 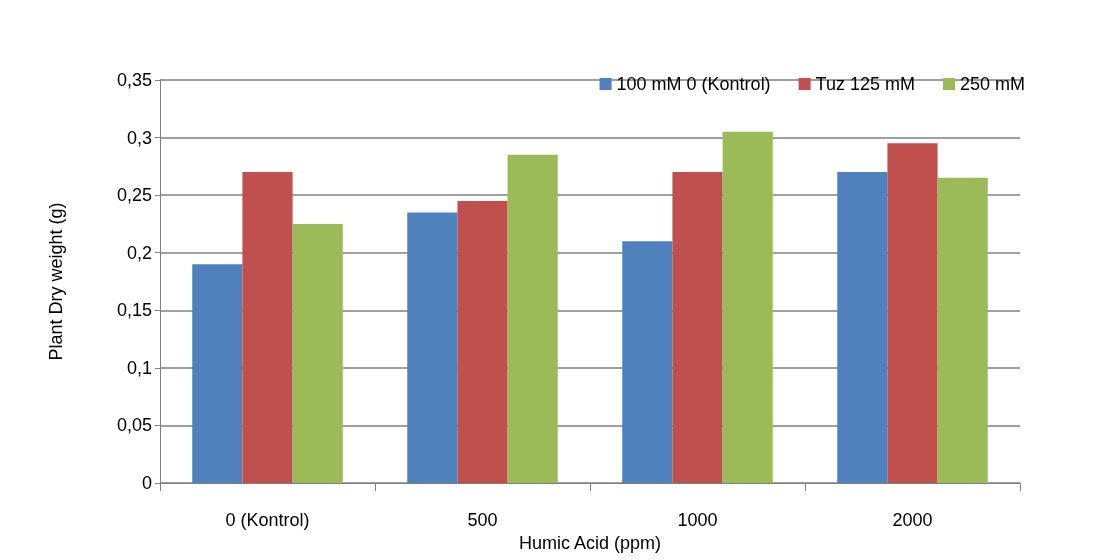 What do you see at coordinates (139, 252) in the screenshot?
I see `y-tick-label: 0,2` at bounding box center [139, 252].